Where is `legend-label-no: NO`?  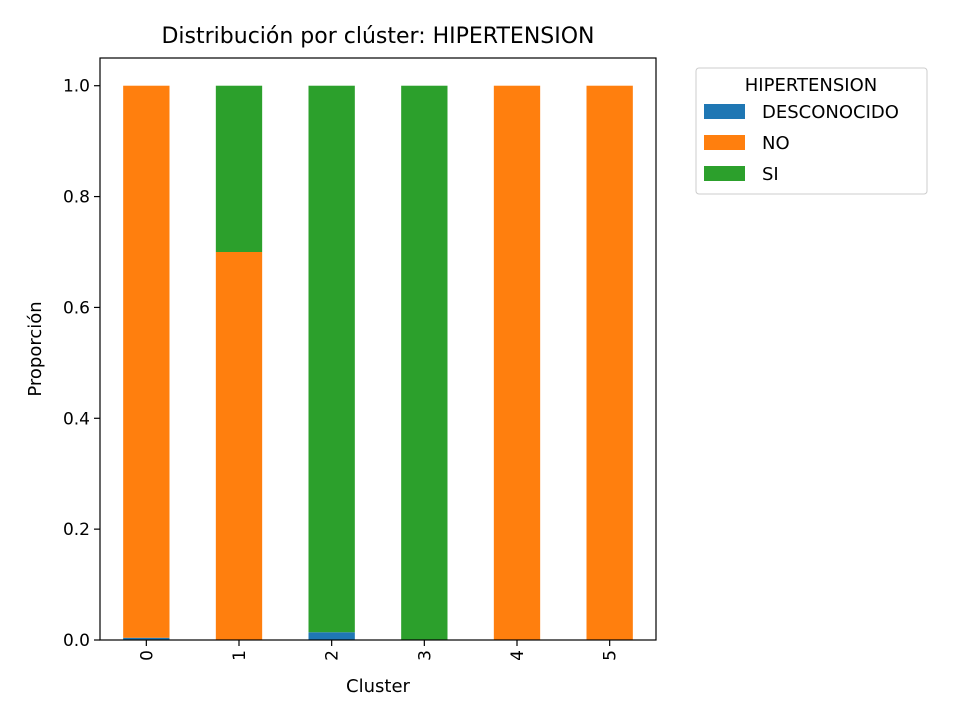
legend-label-no: NO is located at coordinates (776, 143).